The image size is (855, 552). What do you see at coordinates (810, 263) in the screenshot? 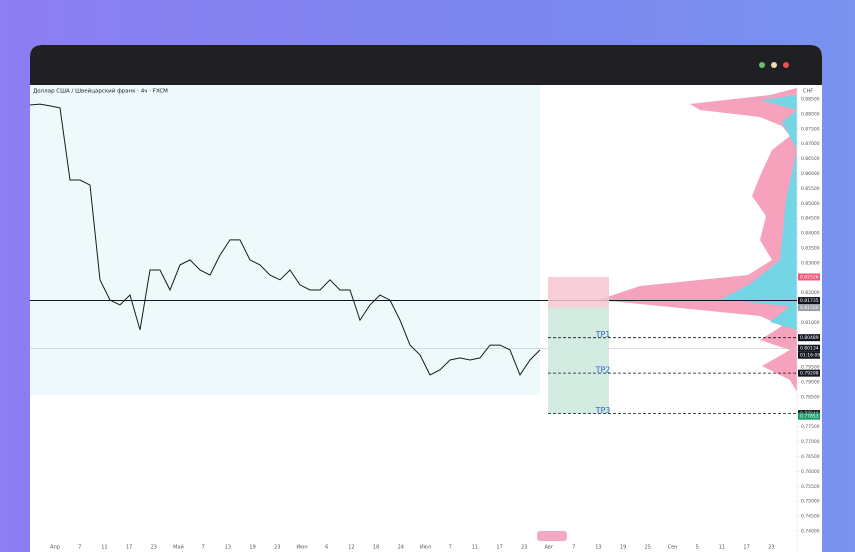
I see `y-tick-label: 0.83000` at bounding box center [810, 263].